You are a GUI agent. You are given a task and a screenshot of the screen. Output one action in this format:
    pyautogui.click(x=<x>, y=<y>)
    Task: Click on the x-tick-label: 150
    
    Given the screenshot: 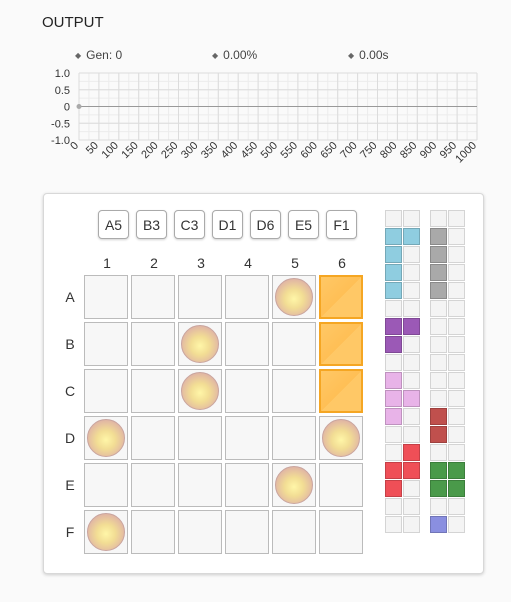 What is the action you would take?
    pyautogui.click(x=129, y=150)
    